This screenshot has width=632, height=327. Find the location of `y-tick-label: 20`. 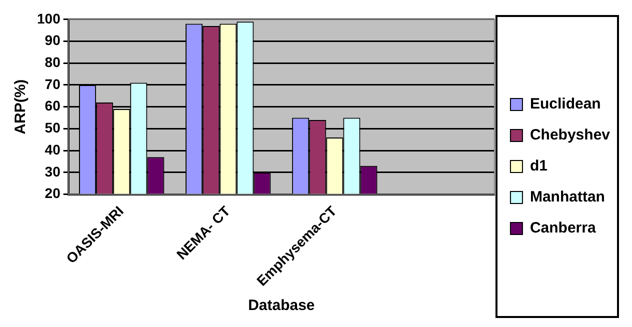

y-tick-label: 20 is located at coordinates (52, 193).